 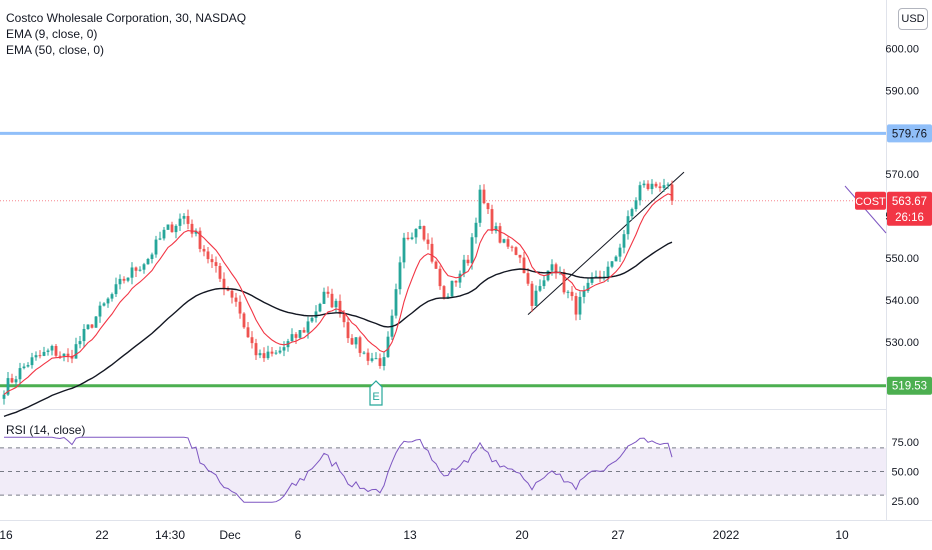 What do you see at coordinates (376, 393) in the screenshot?
I see `earnings-marker` at bounding box center [376, 393].